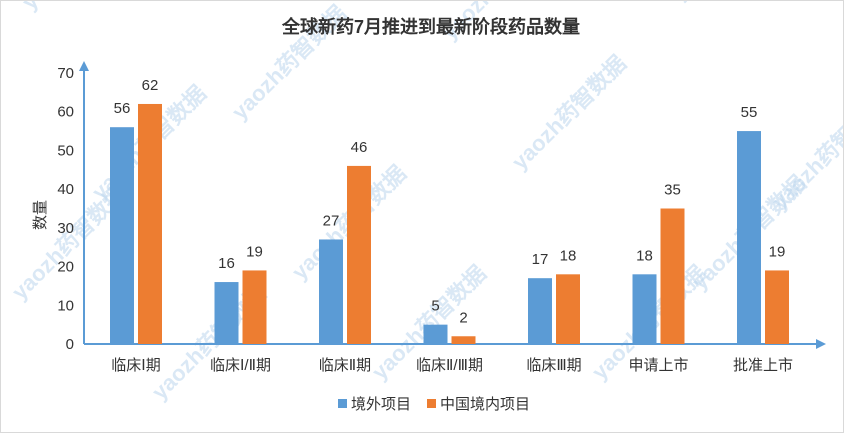  Describe the element at coordinates (70, 344) in the screenshot. I see `y-tick-label: 0` at that location.